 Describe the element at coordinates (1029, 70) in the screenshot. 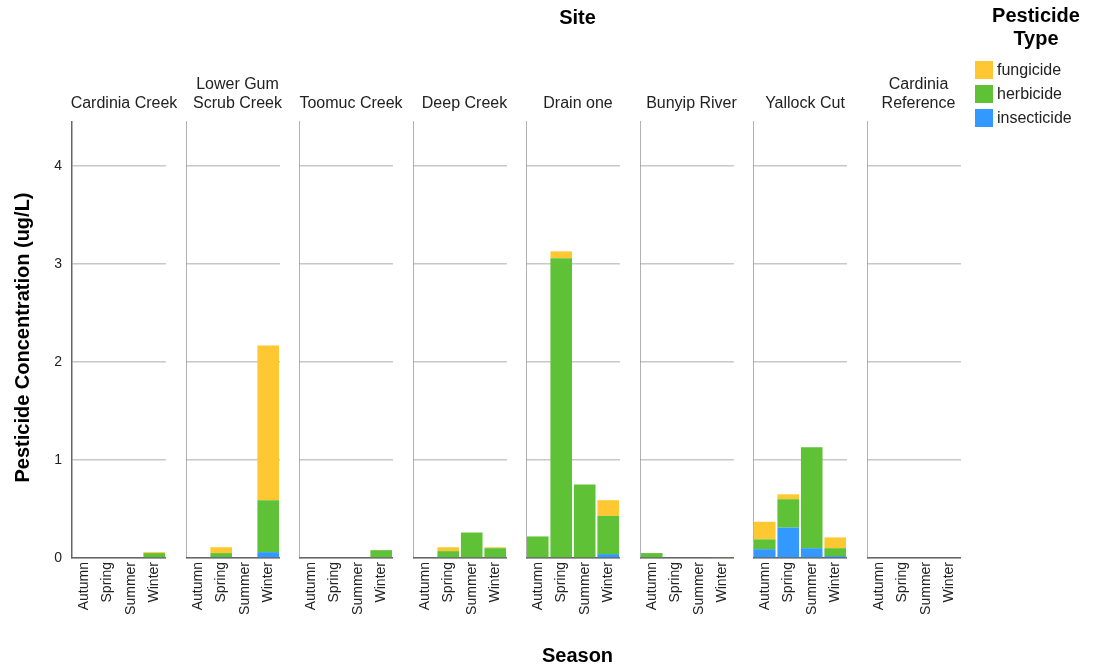

I see `legend-label: fungicide` at that location.